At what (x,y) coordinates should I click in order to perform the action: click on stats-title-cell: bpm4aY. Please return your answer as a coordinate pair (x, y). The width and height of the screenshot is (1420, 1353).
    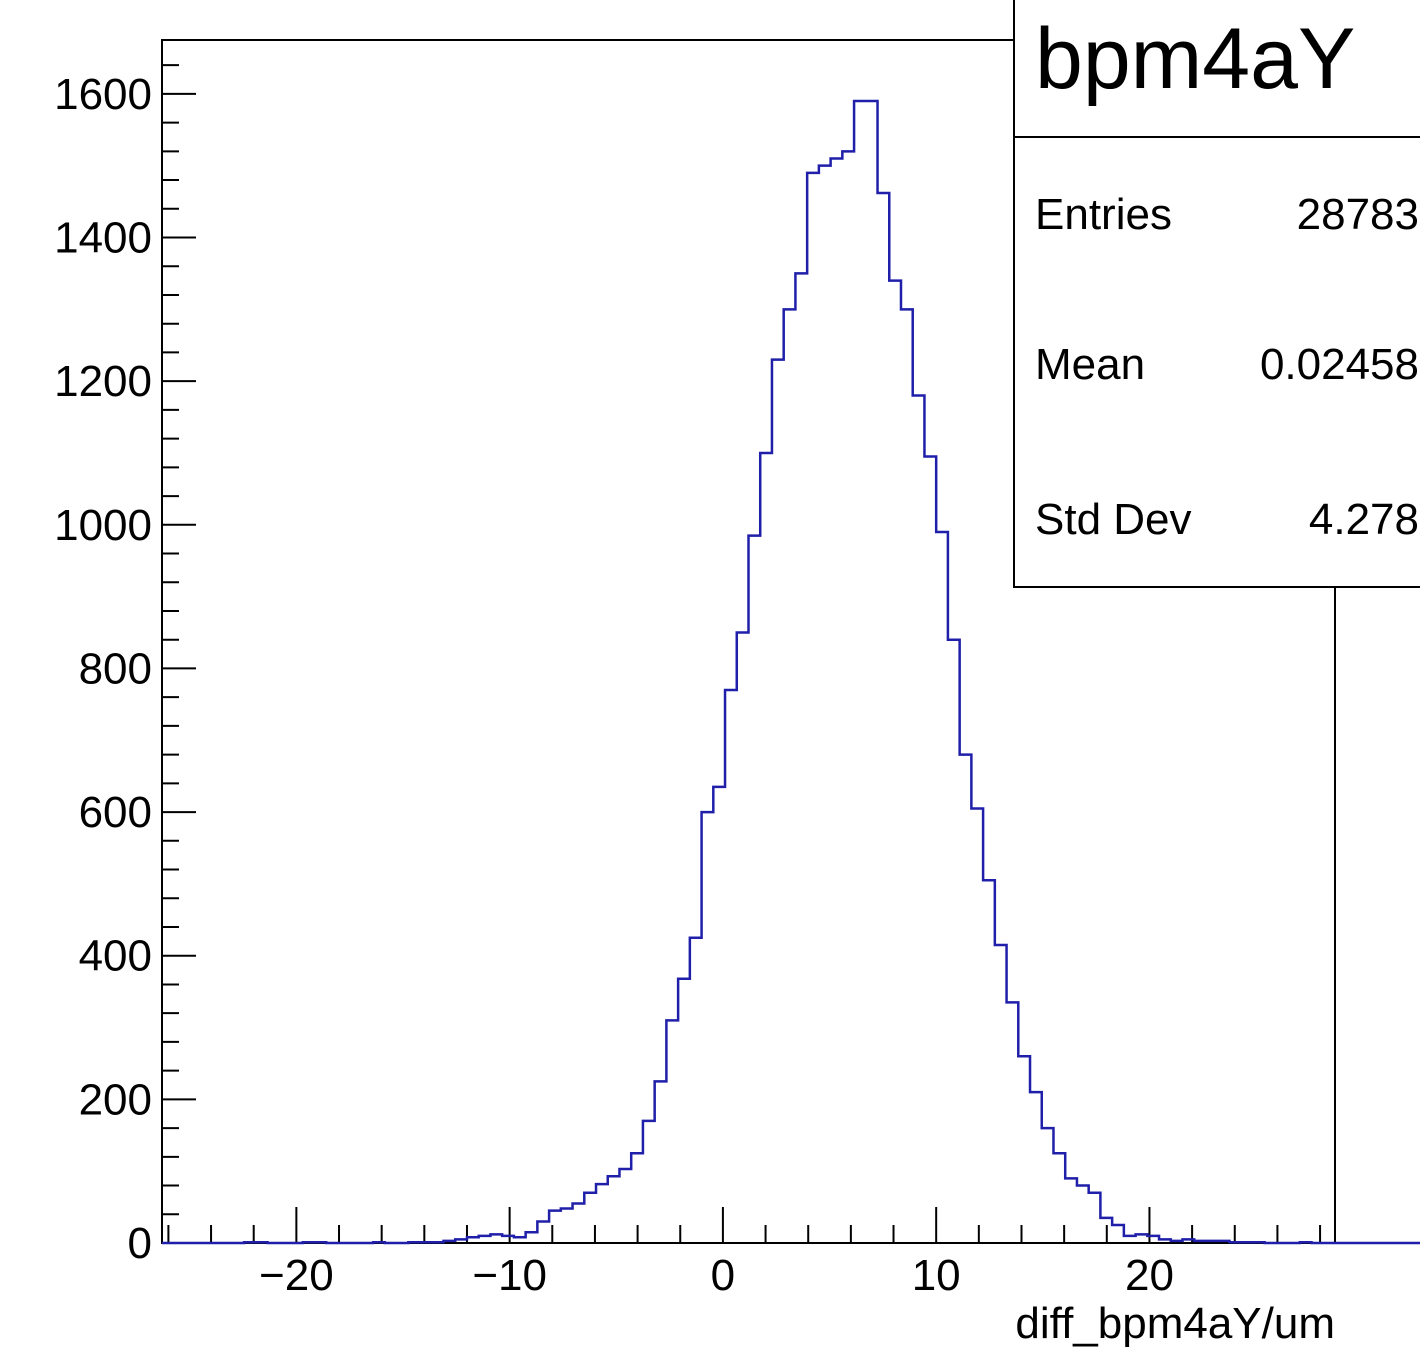
    Looking at the image, I should click on (1217, 69).